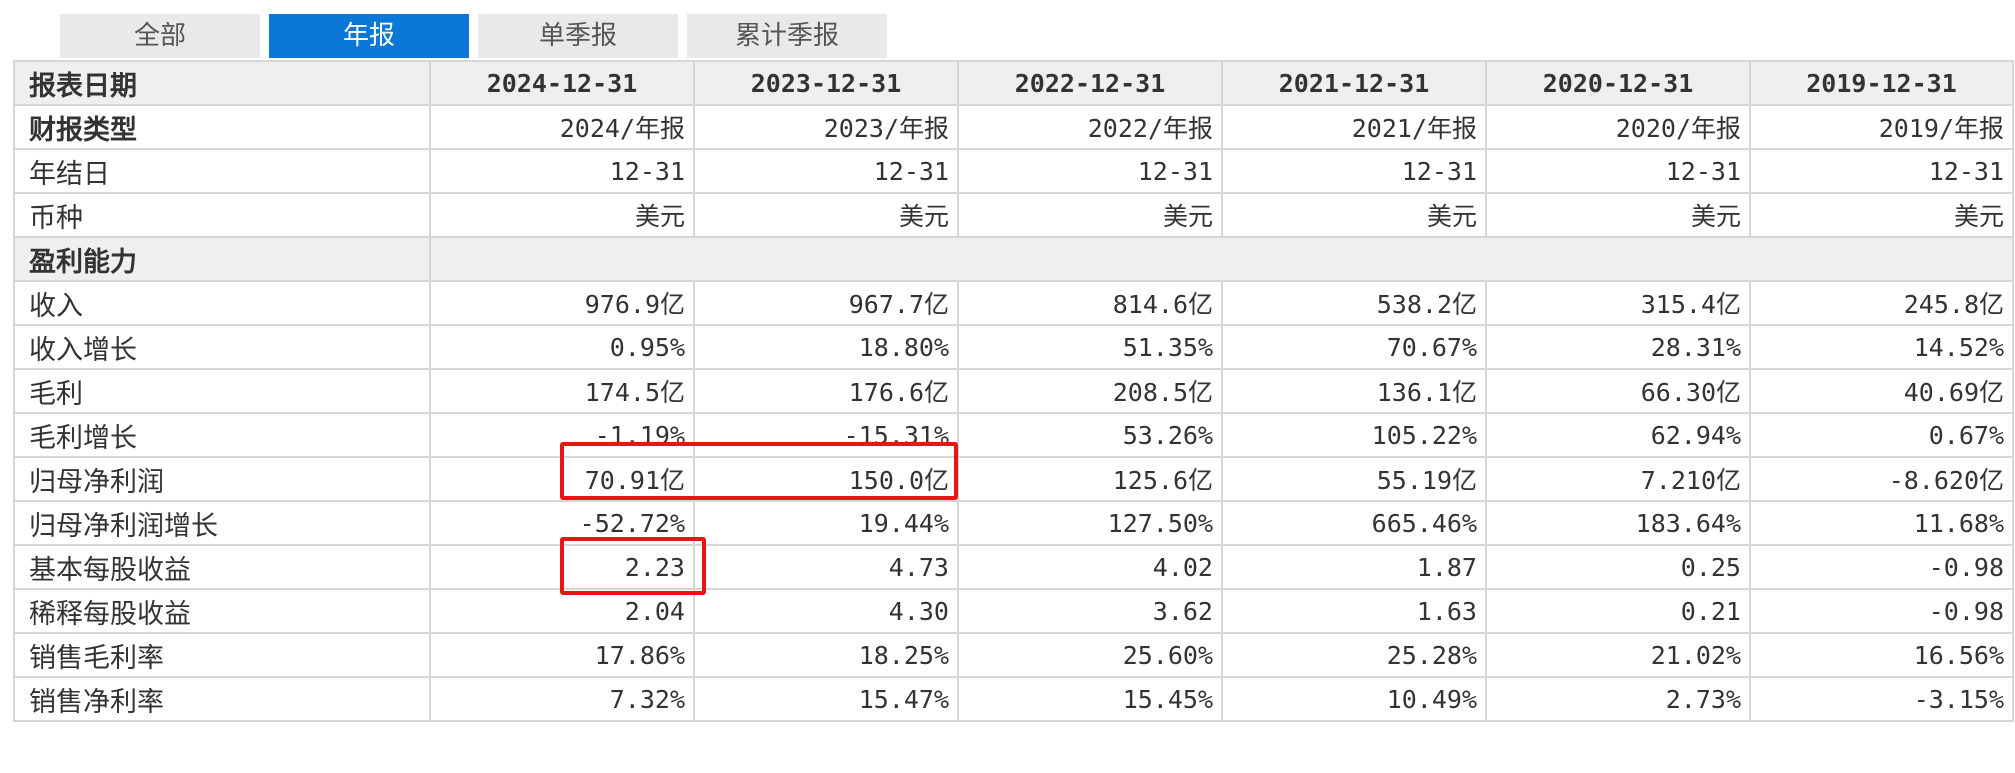  What do you see at coordinates (1090, 347) in the screenshot?
I see `value-cell: 51.35%` at bounding box center [1090, 347].